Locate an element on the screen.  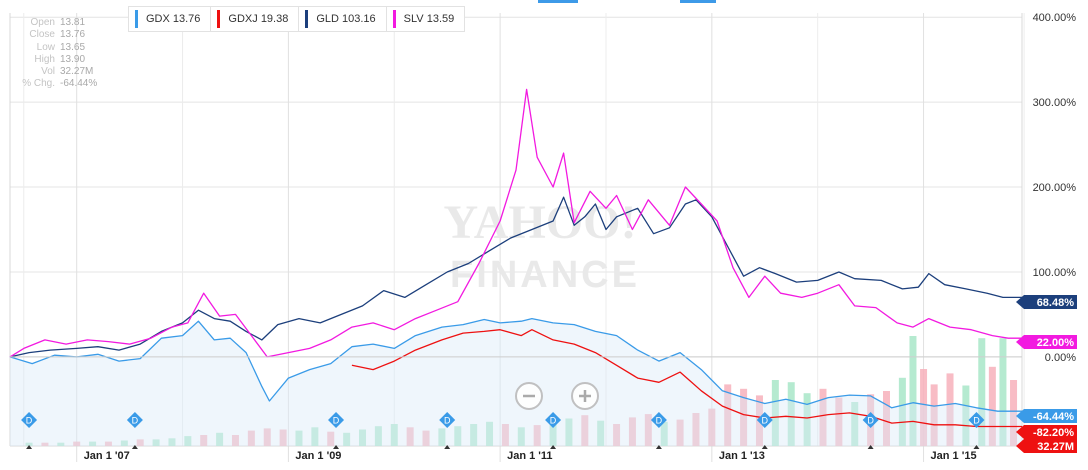
ohlc-row: Low 13.65 is located at coordinates (55, 48).